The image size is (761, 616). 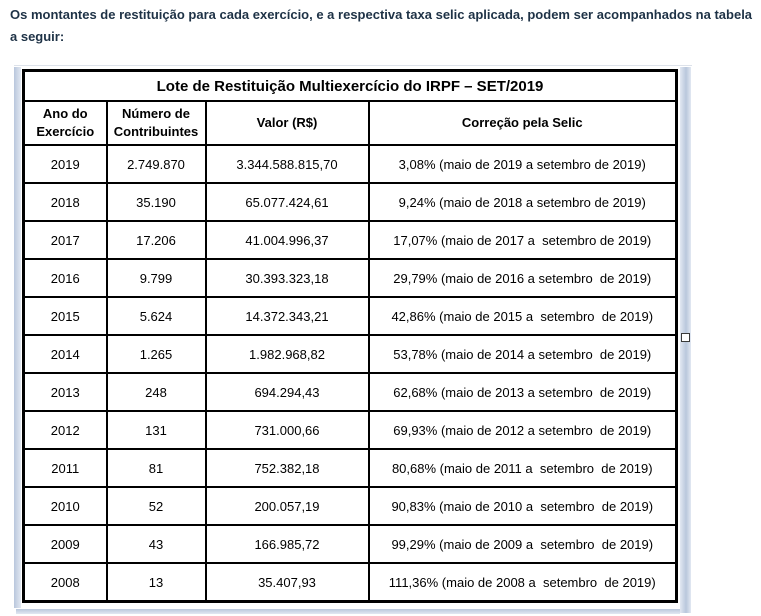 What do you see at coordinates (156, 582) in the screenshot?
I see `cell-numero-contribuintes: 13` at bounding box center [156, 582].